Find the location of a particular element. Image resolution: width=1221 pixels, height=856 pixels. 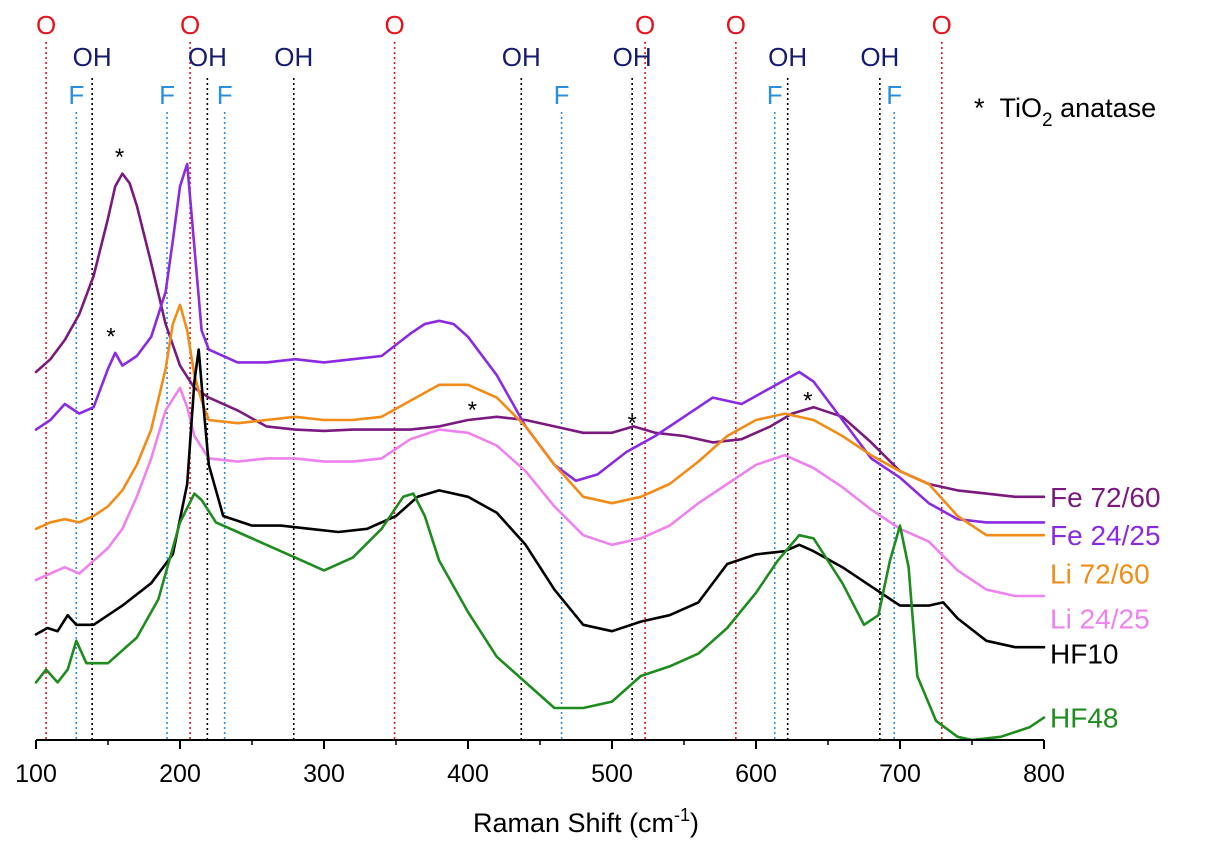

ref-label-f-11: F is located at coordinates (894, 95).